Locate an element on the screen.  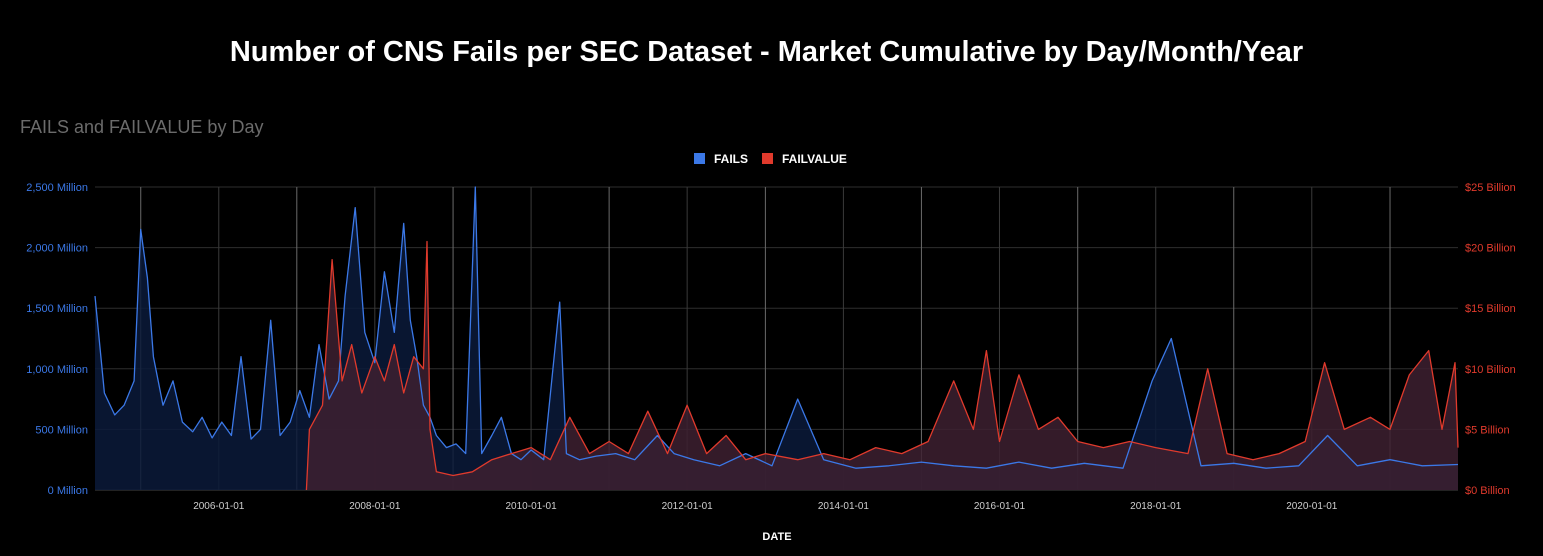
y-left-tick-label: 2,000 Million is located at coordinates (57, 249).